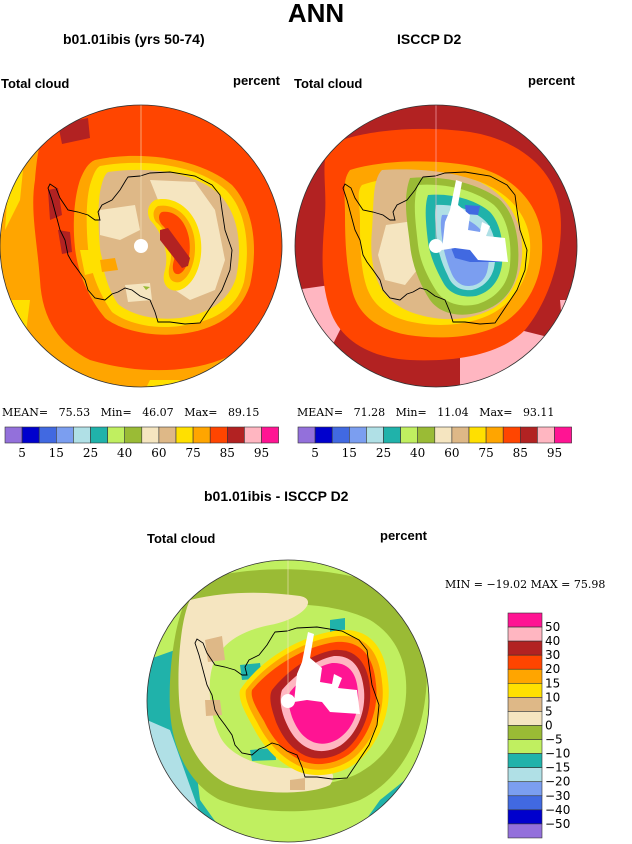 Image resolution: width=632 pixels, height=844 pixels. What do you see at coordinates (316, 14) in the screenshot?
I see `figure-title: ANN` at bounding box center [316, 14].